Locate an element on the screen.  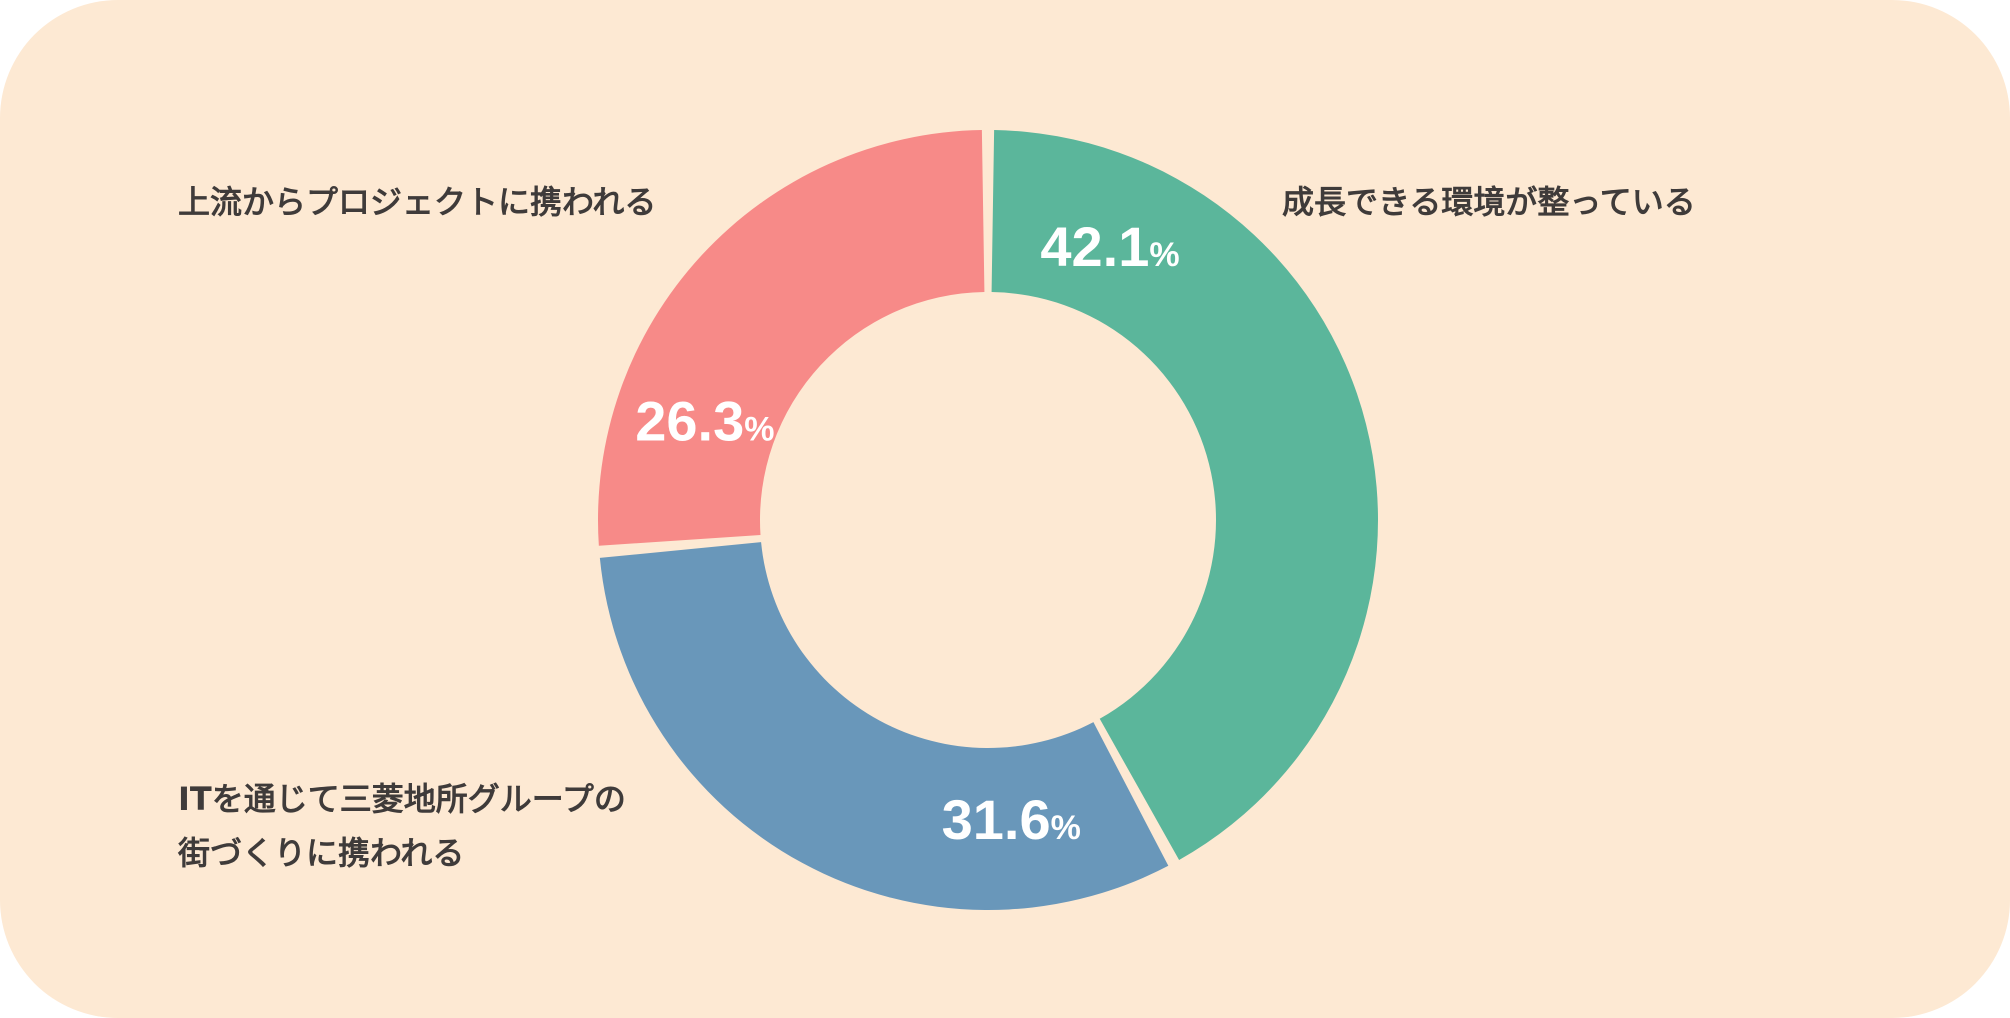
value-label-upstream-projects: 26.3% is located at coordinates (704, 421).